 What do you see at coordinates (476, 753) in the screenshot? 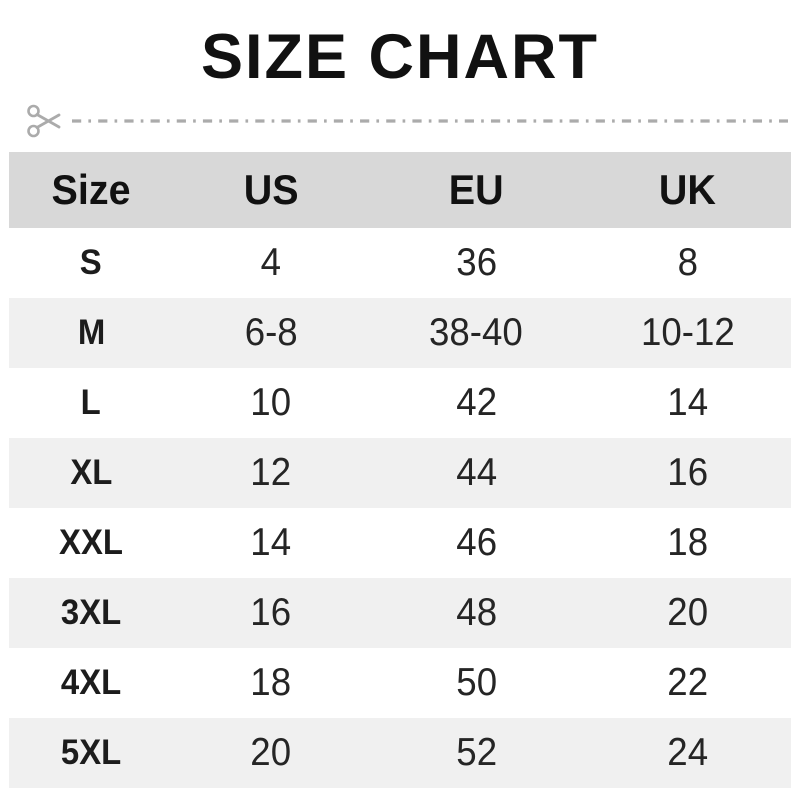
I see `eu-cell: 52` at bounding box center [476, 753].